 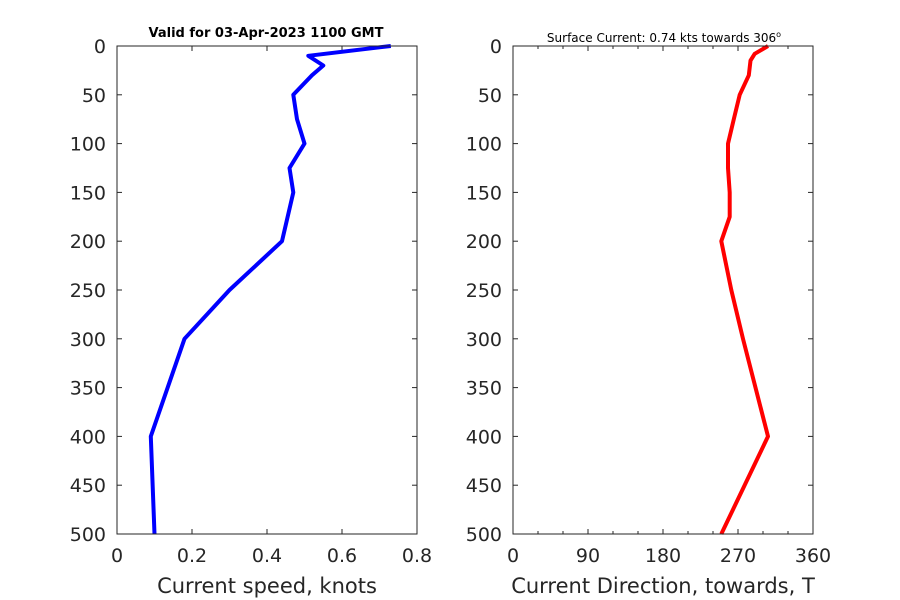 What do you see at coordinates (778, 34) in the screenshot?
I see `degree-superscript: o` at bounding box center [778, 34].